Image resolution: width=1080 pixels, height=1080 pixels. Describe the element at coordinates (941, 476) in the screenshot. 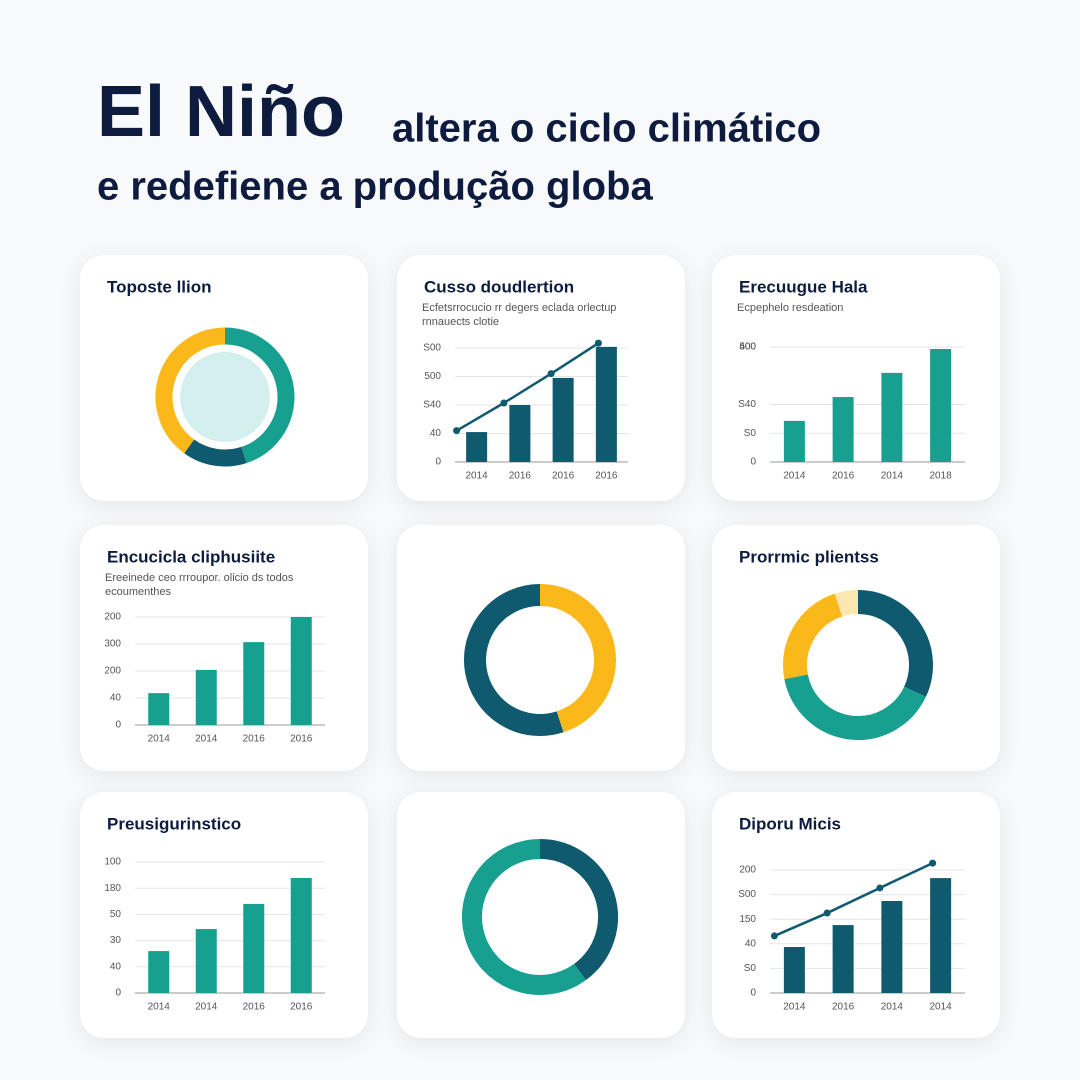

I see `x-tick-label: 2018` at that location.